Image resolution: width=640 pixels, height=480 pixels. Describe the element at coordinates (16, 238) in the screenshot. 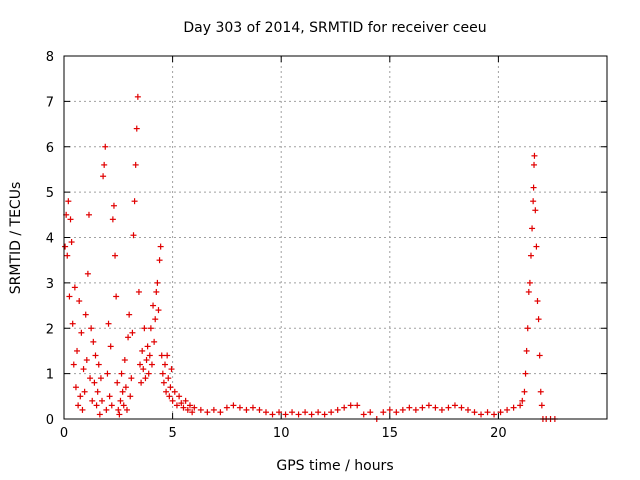

I see `y-axis-label: SRMTID / TECUs` at that location.